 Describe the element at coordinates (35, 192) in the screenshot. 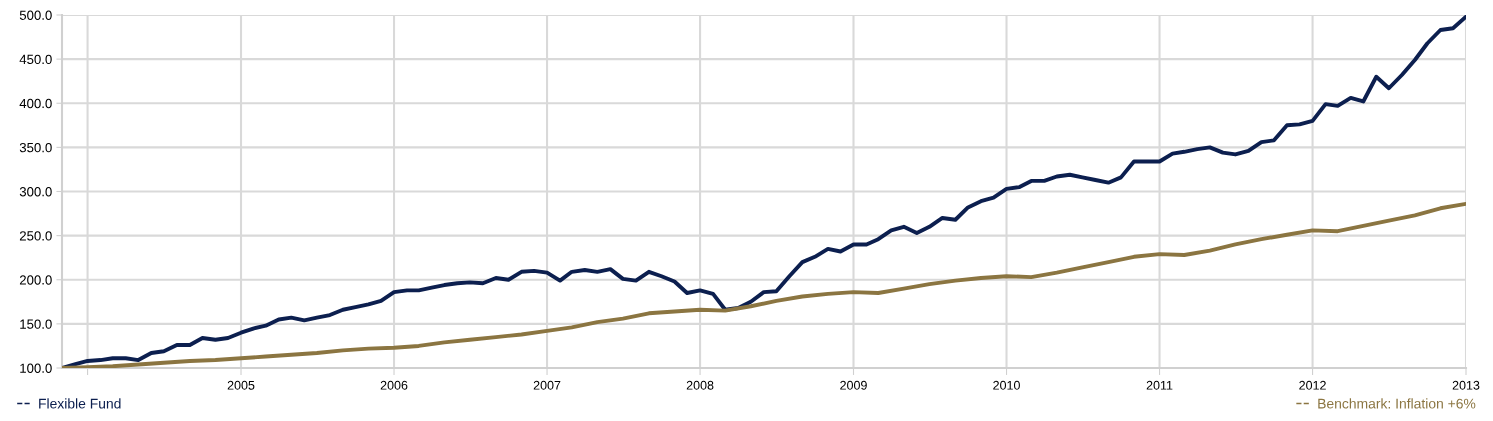

I see `y-tick-label: 300.0` at that location.